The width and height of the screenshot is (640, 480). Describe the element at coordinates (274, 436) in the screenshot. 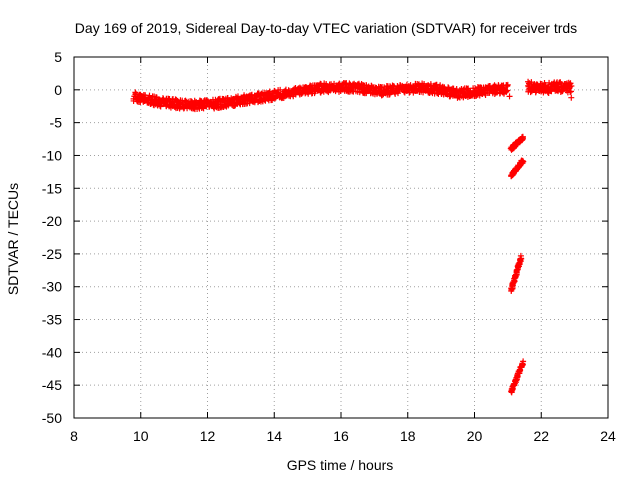

I see `x-tick-label: 14` at that location.